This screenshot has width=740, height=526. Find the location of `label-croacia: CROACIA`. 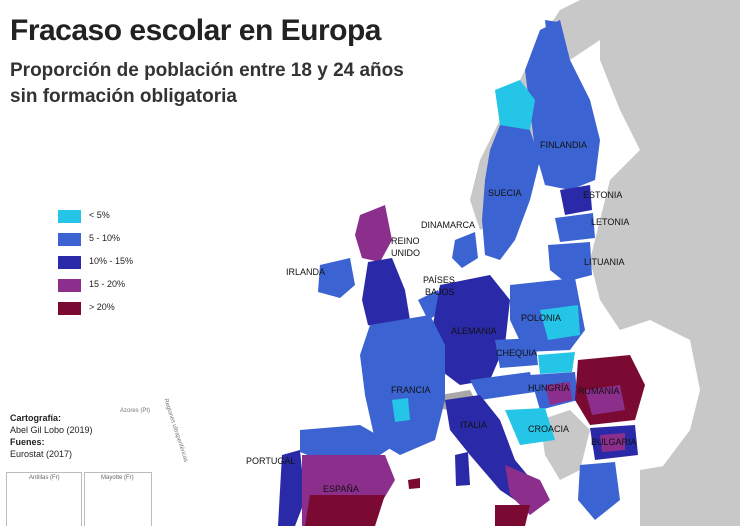

label-croacia: CROACIA is located at coordinates (549, 429).